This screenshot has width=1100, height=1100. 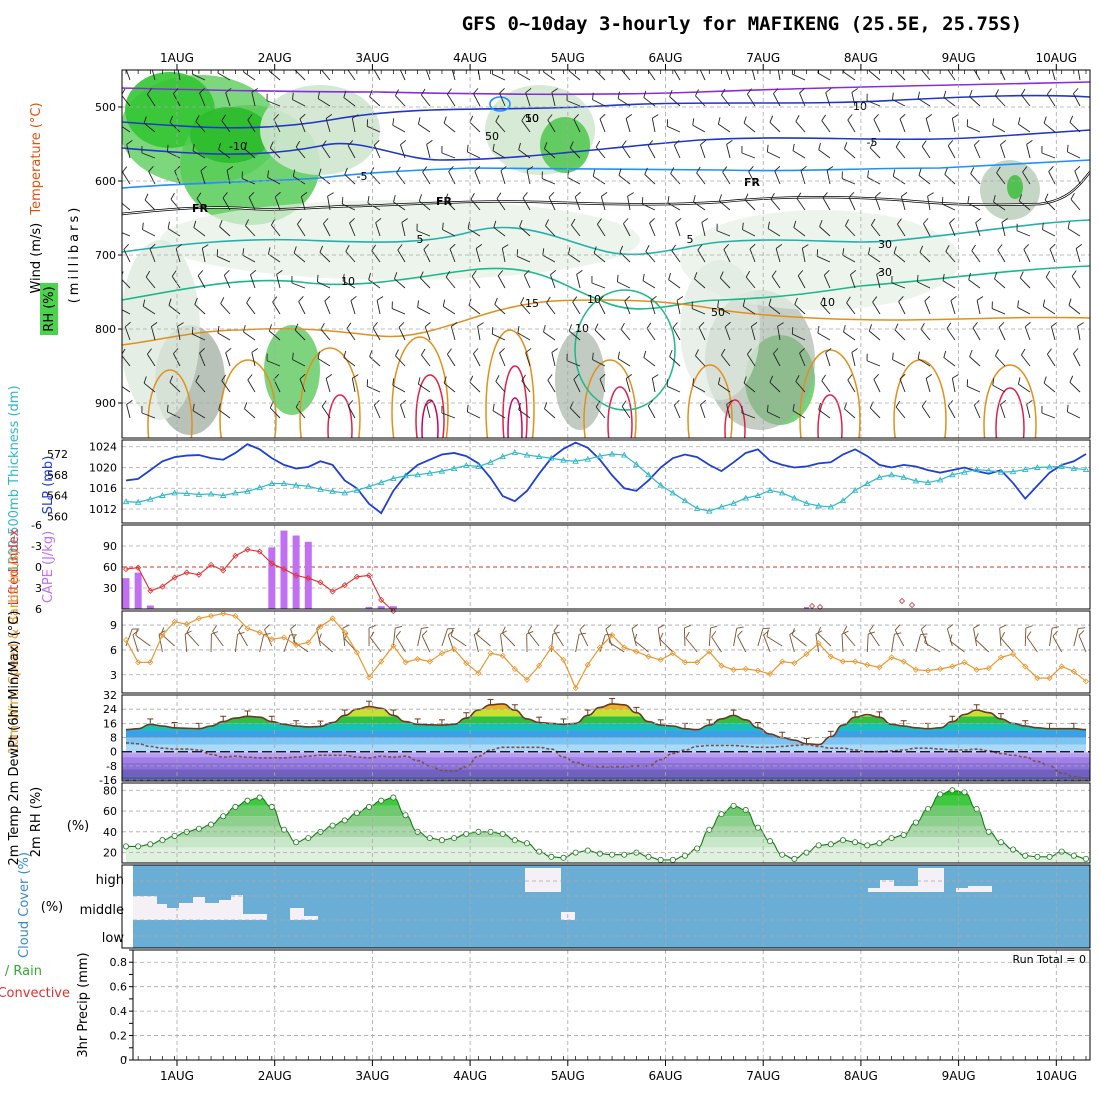 What do you see at coordinates (606, 826) in the screenshot?
I see `rh-area` at bounding box center [606, 826].